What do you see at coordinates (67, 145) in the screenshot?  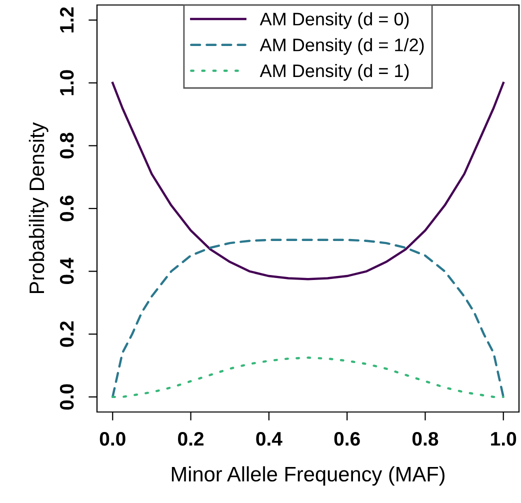 I see `y-tick-label: 0.8` at bounding box center [67, 145].